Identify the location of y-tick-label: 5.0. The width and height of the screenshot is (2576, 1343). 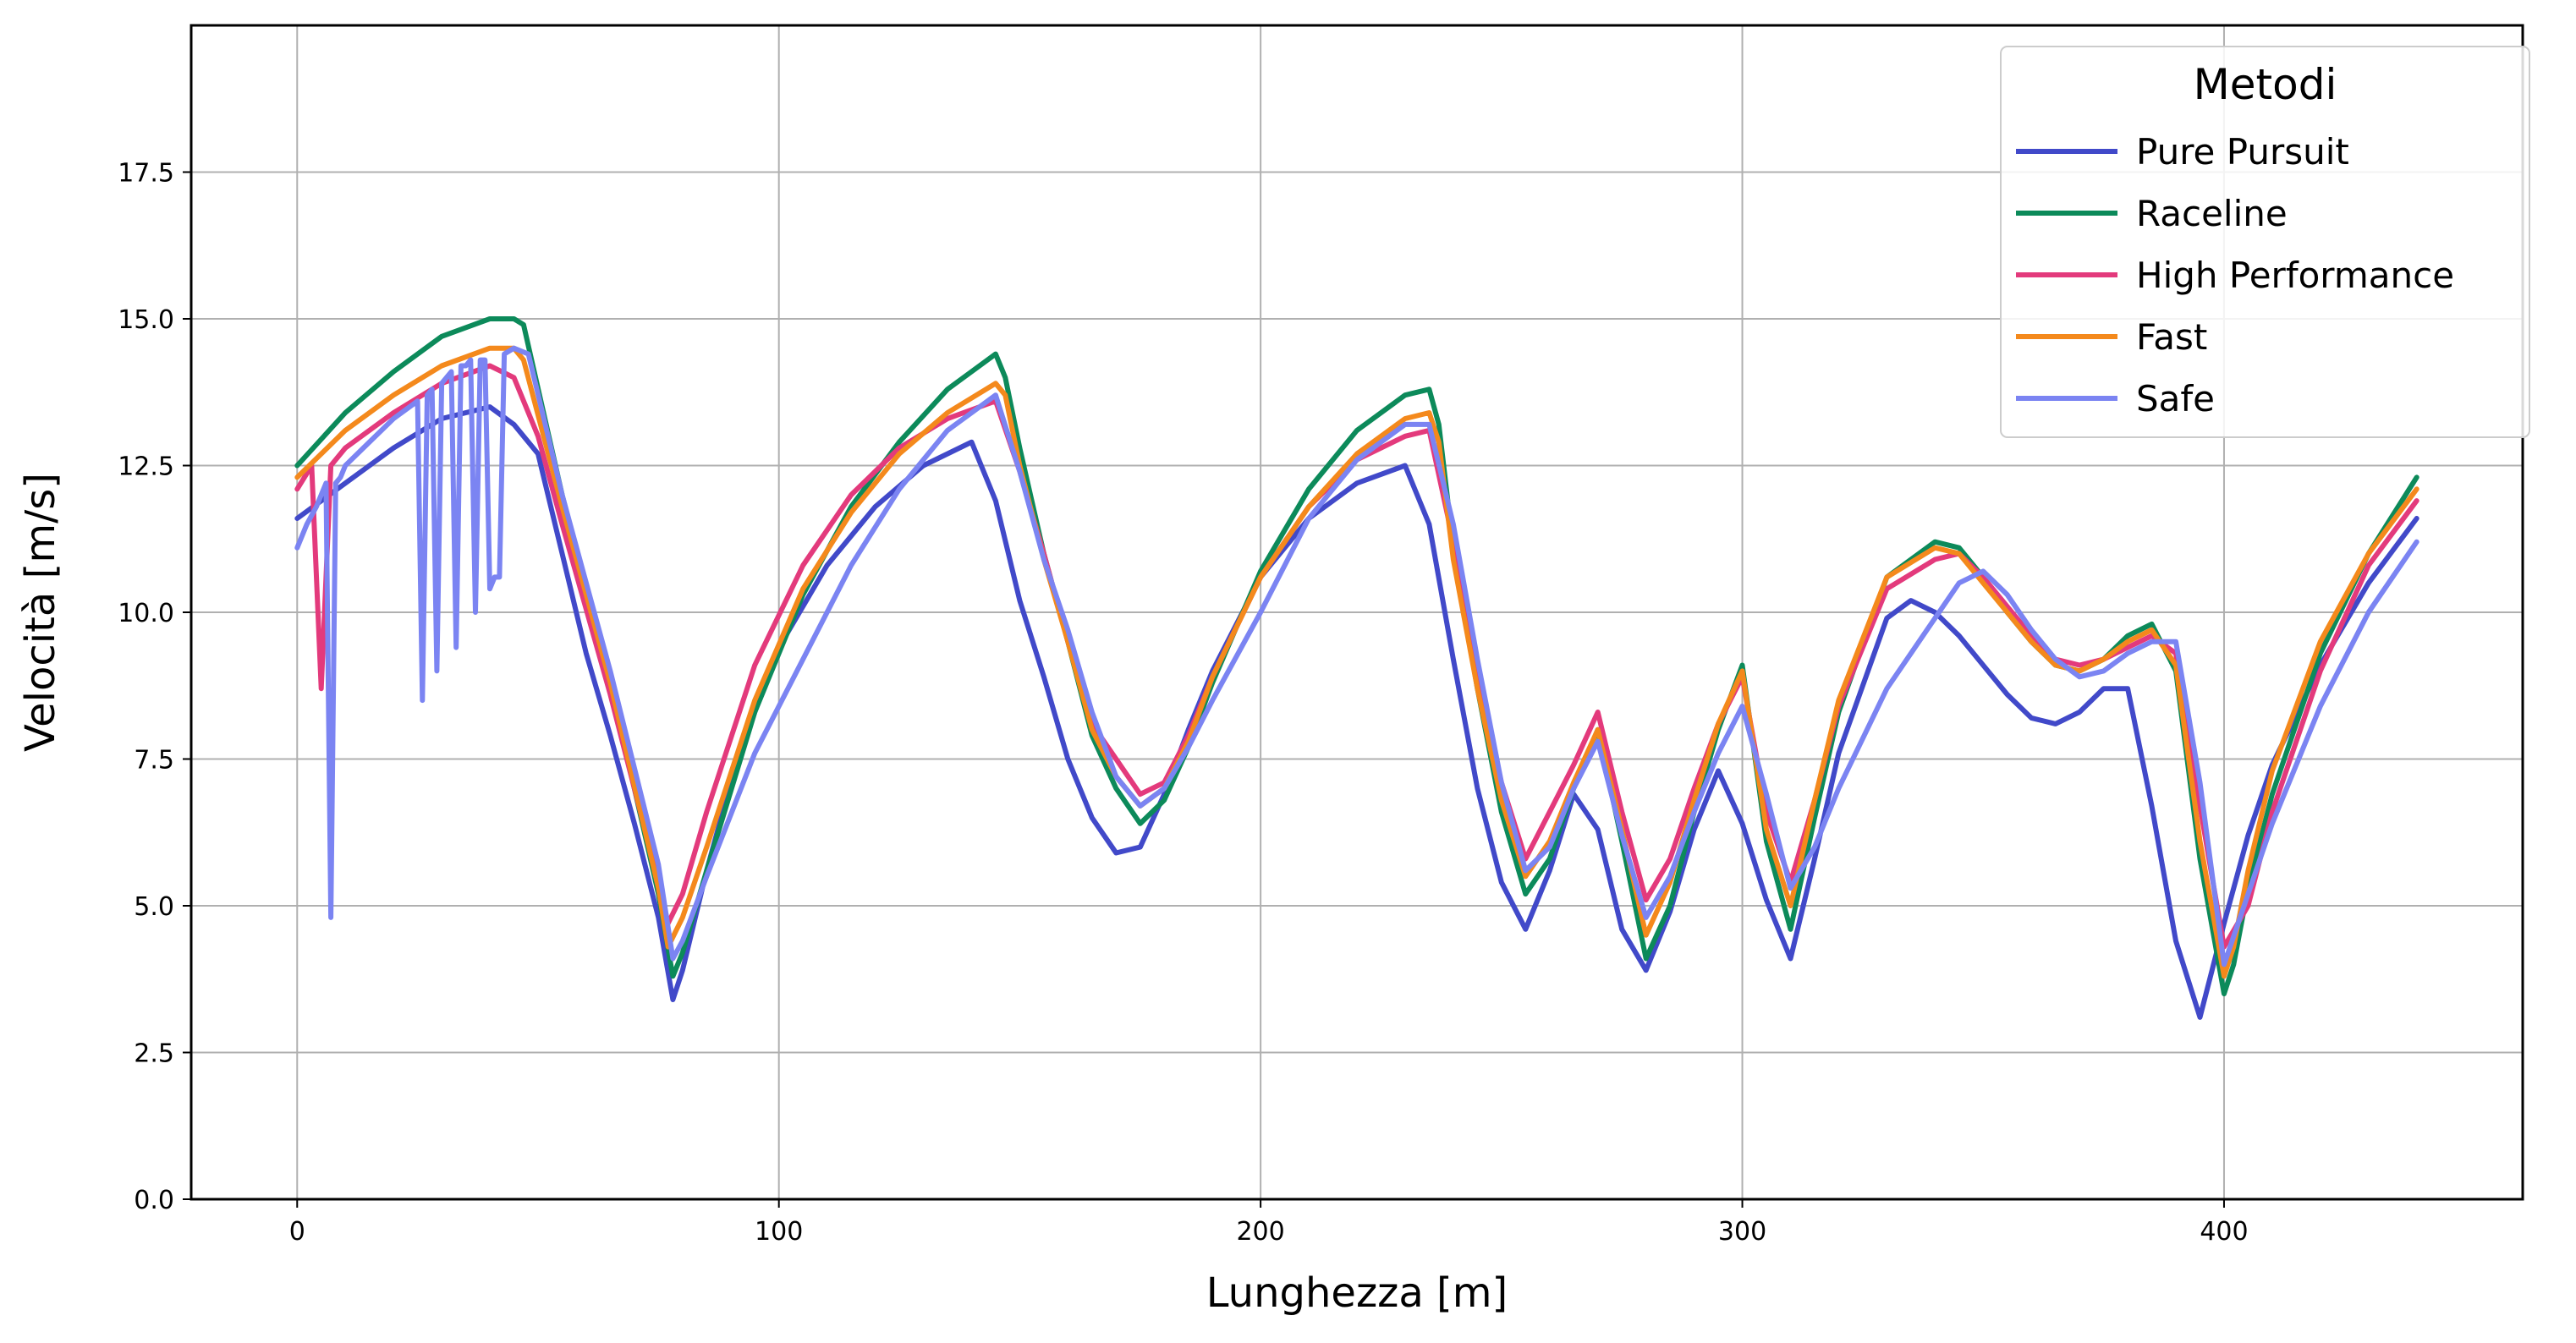
(154, 907).